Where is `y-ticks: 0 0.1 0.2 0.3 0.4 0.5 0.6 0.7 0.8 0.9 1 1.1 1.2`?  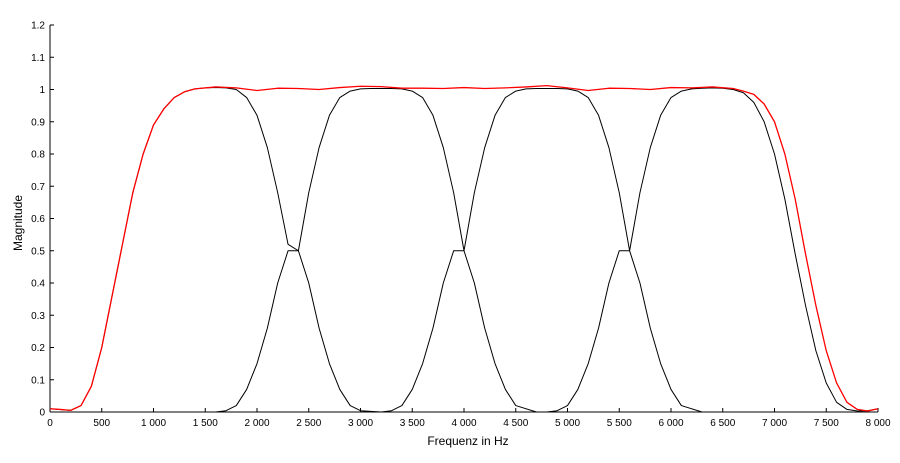
y-ticks: 0 0.1 0.2 0.3 0.4 0.5 0.6 0.7 0.8 0.9 1 1.1 1.2 is located at coordinates (42, 220).